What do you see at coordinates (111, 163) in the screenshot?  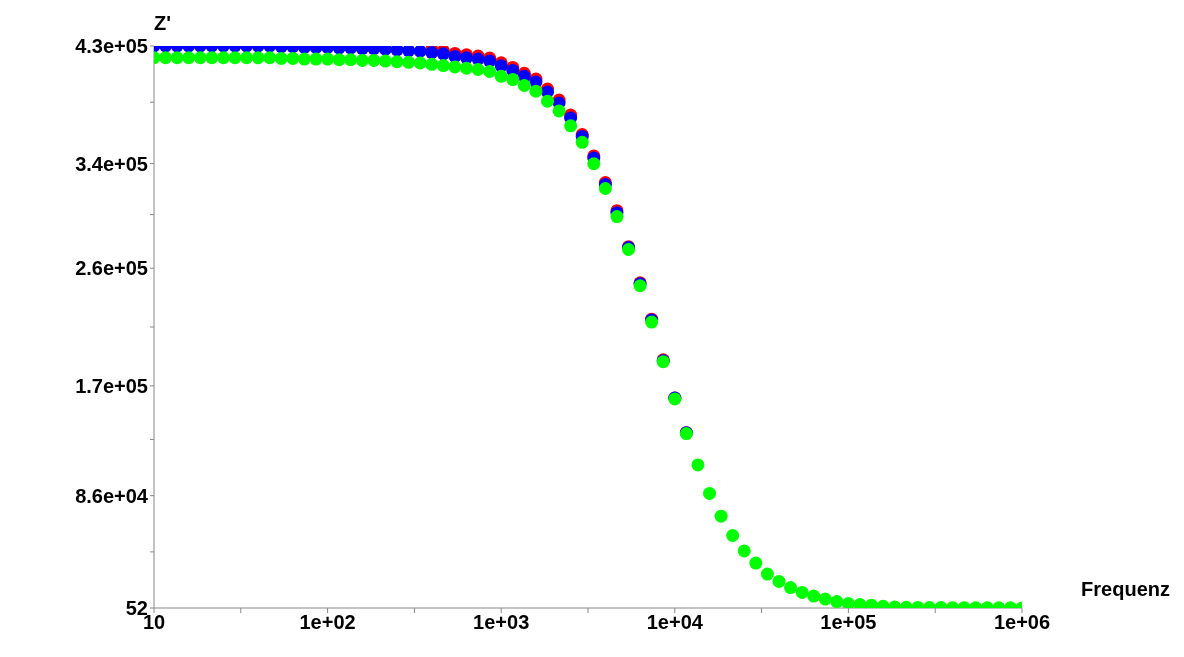 I see `y-tick-label: 3.4e+05` at bounding box center [111, 163].